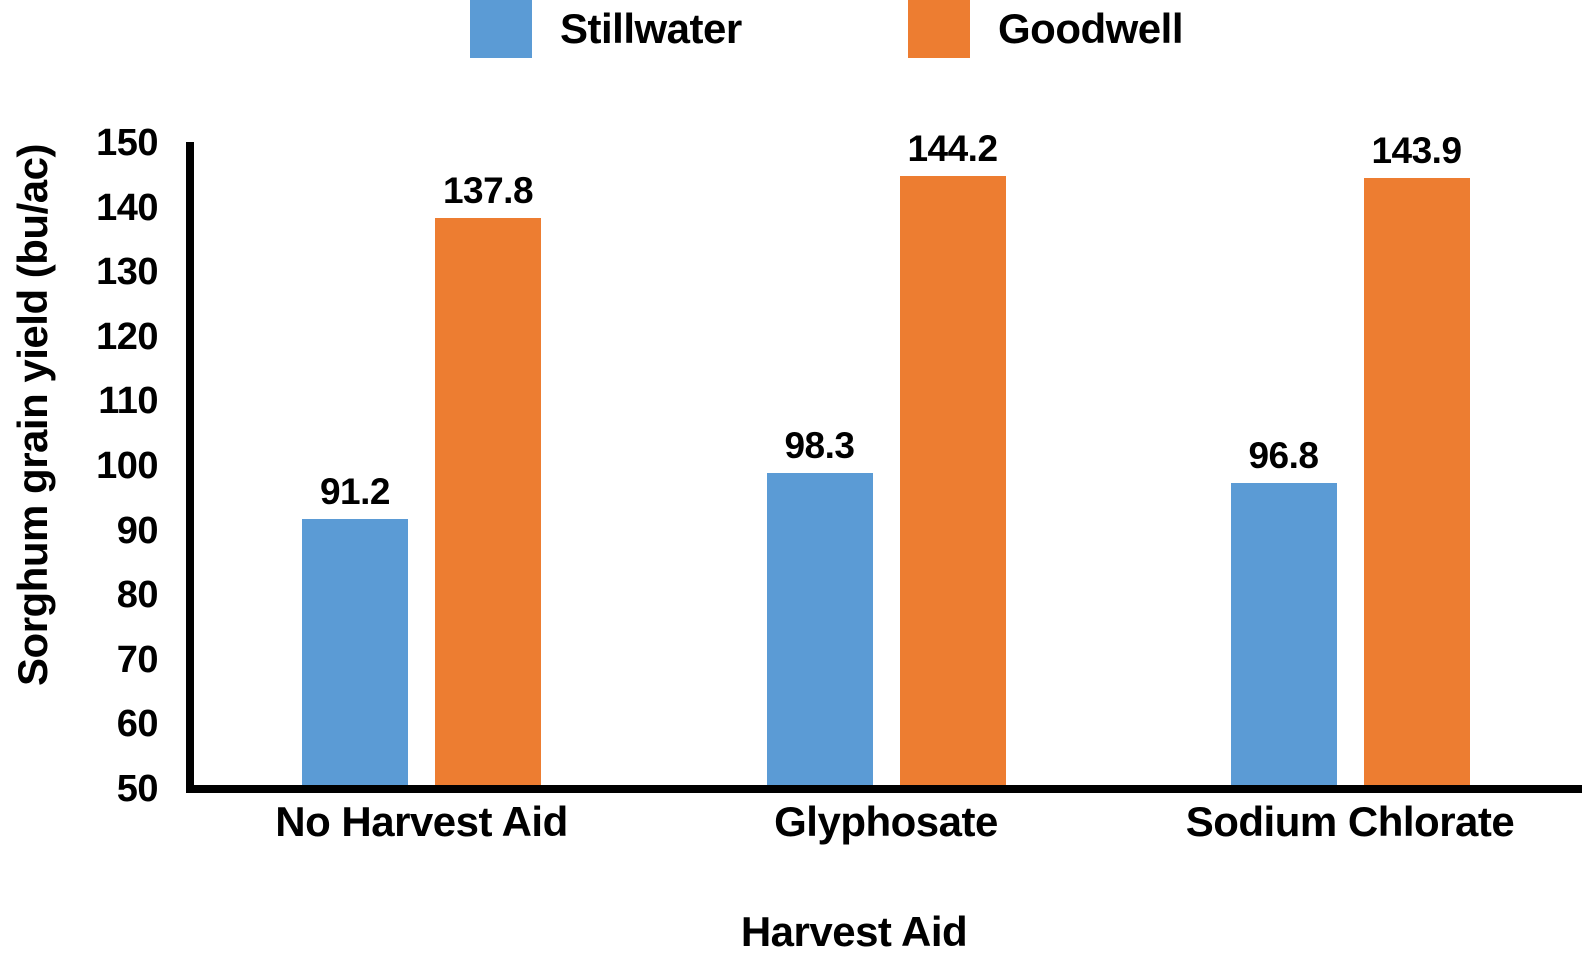  Describe the element at coordinates (127, 336) in the screenshot. I see `y-tick-label-120: 120` at that location.